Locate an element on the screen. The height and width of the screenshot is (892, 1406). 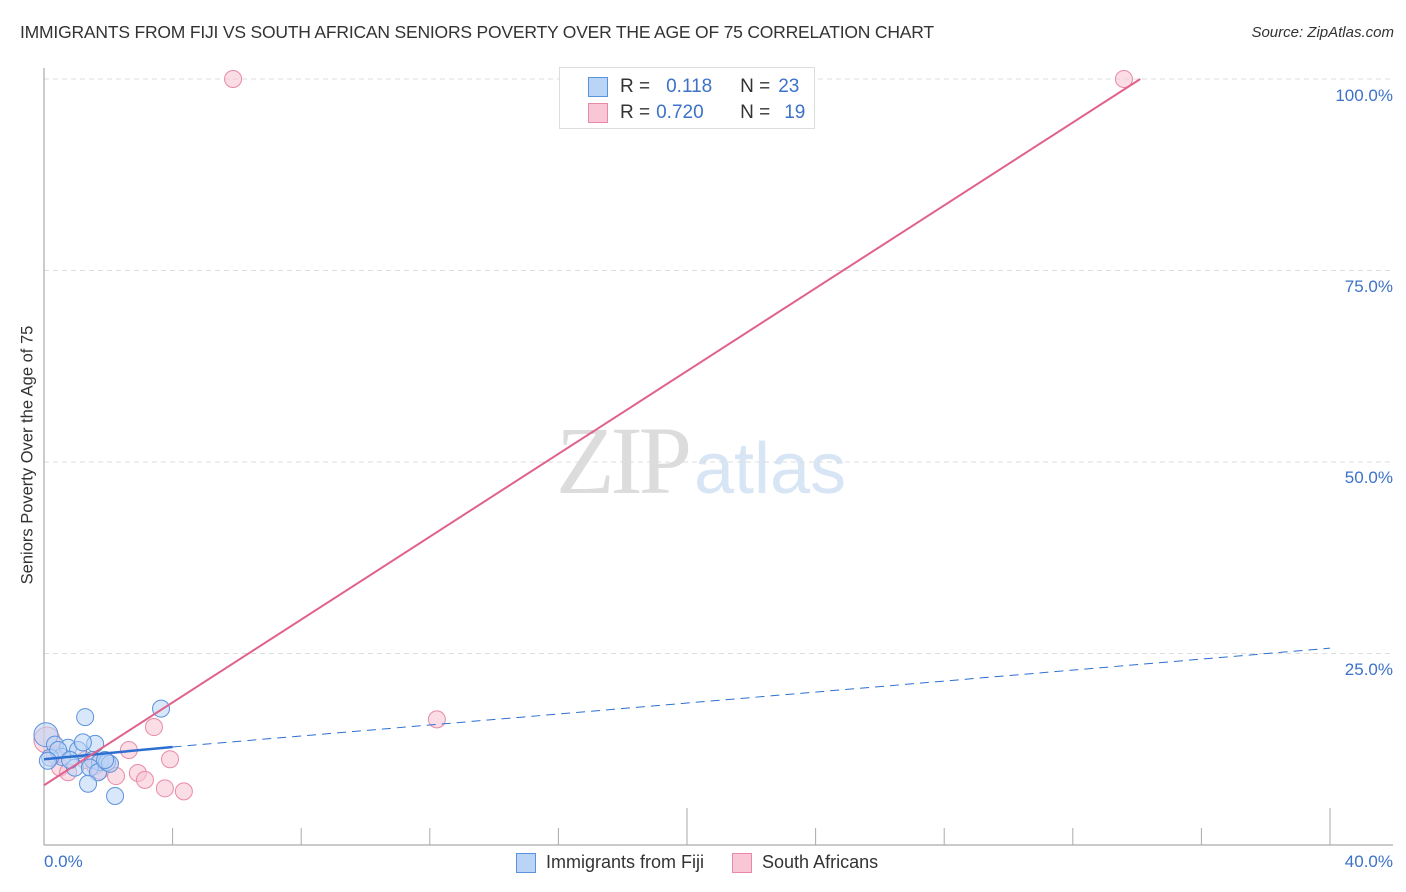
y-tick-100: 100.0% is located at coordinates (1364, 95).